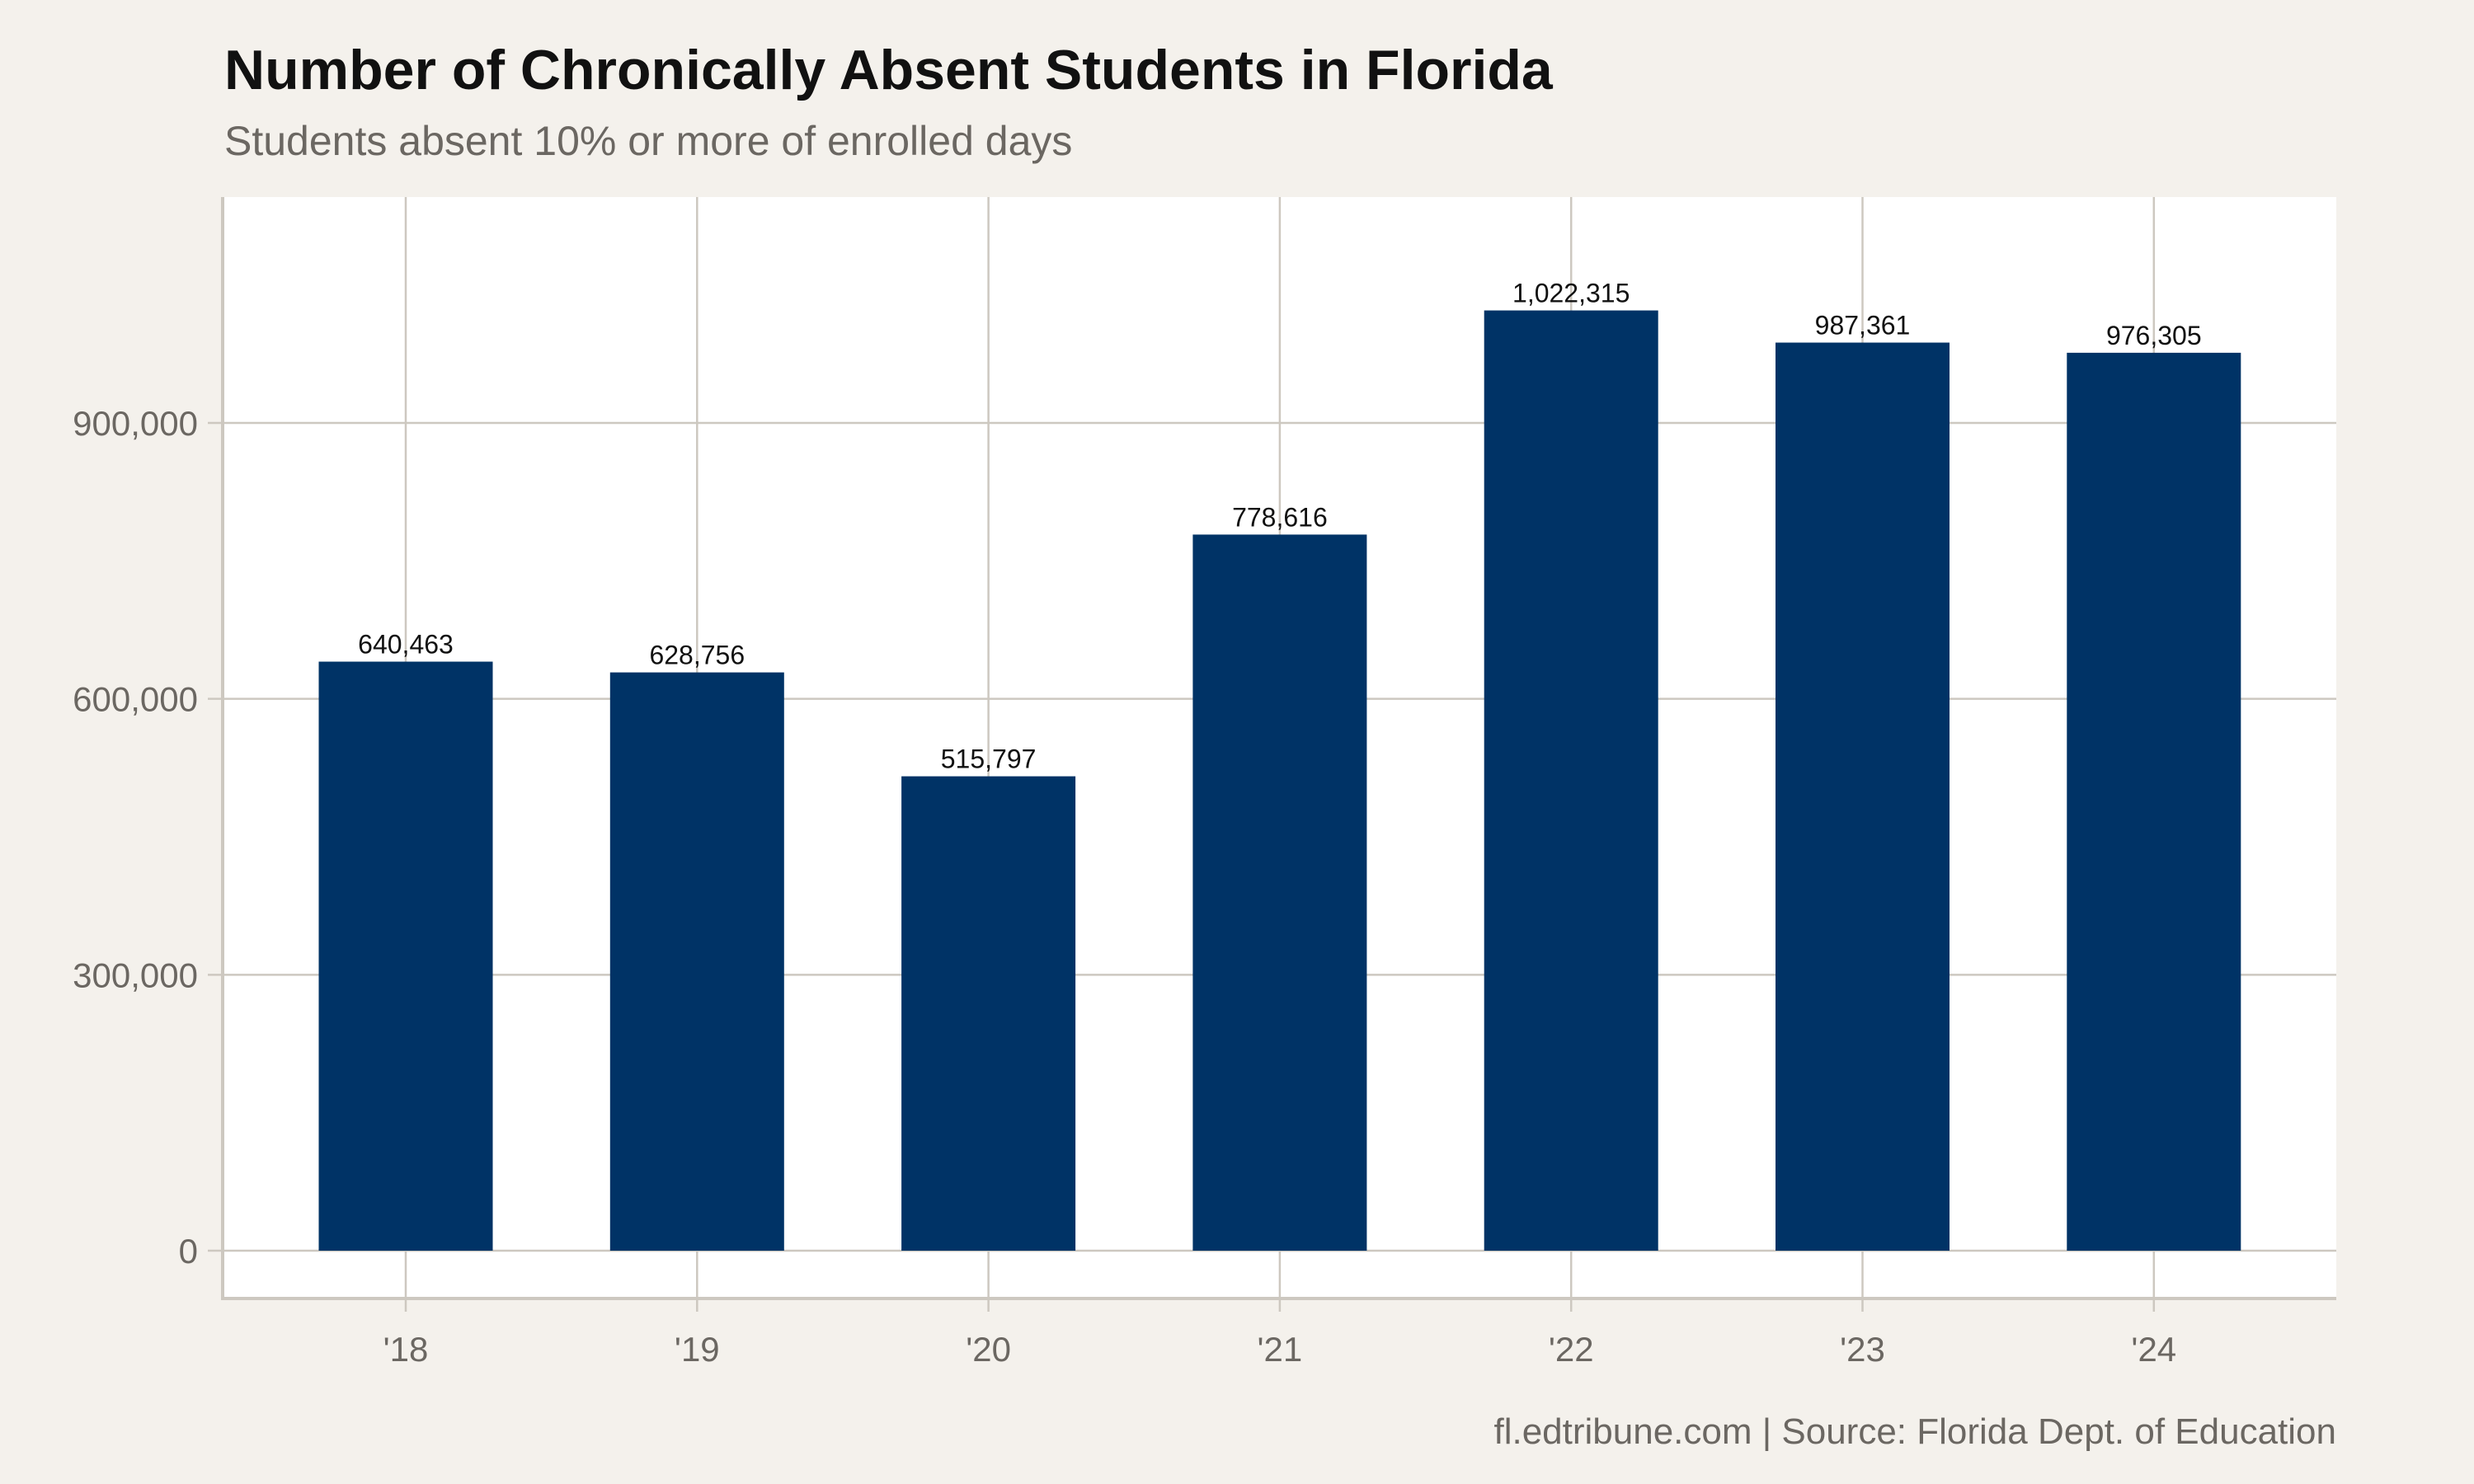 The width and height of the screenshot is (2474, 1484). I want to click on bar-value-label: 778,616, so click(1280, 517).